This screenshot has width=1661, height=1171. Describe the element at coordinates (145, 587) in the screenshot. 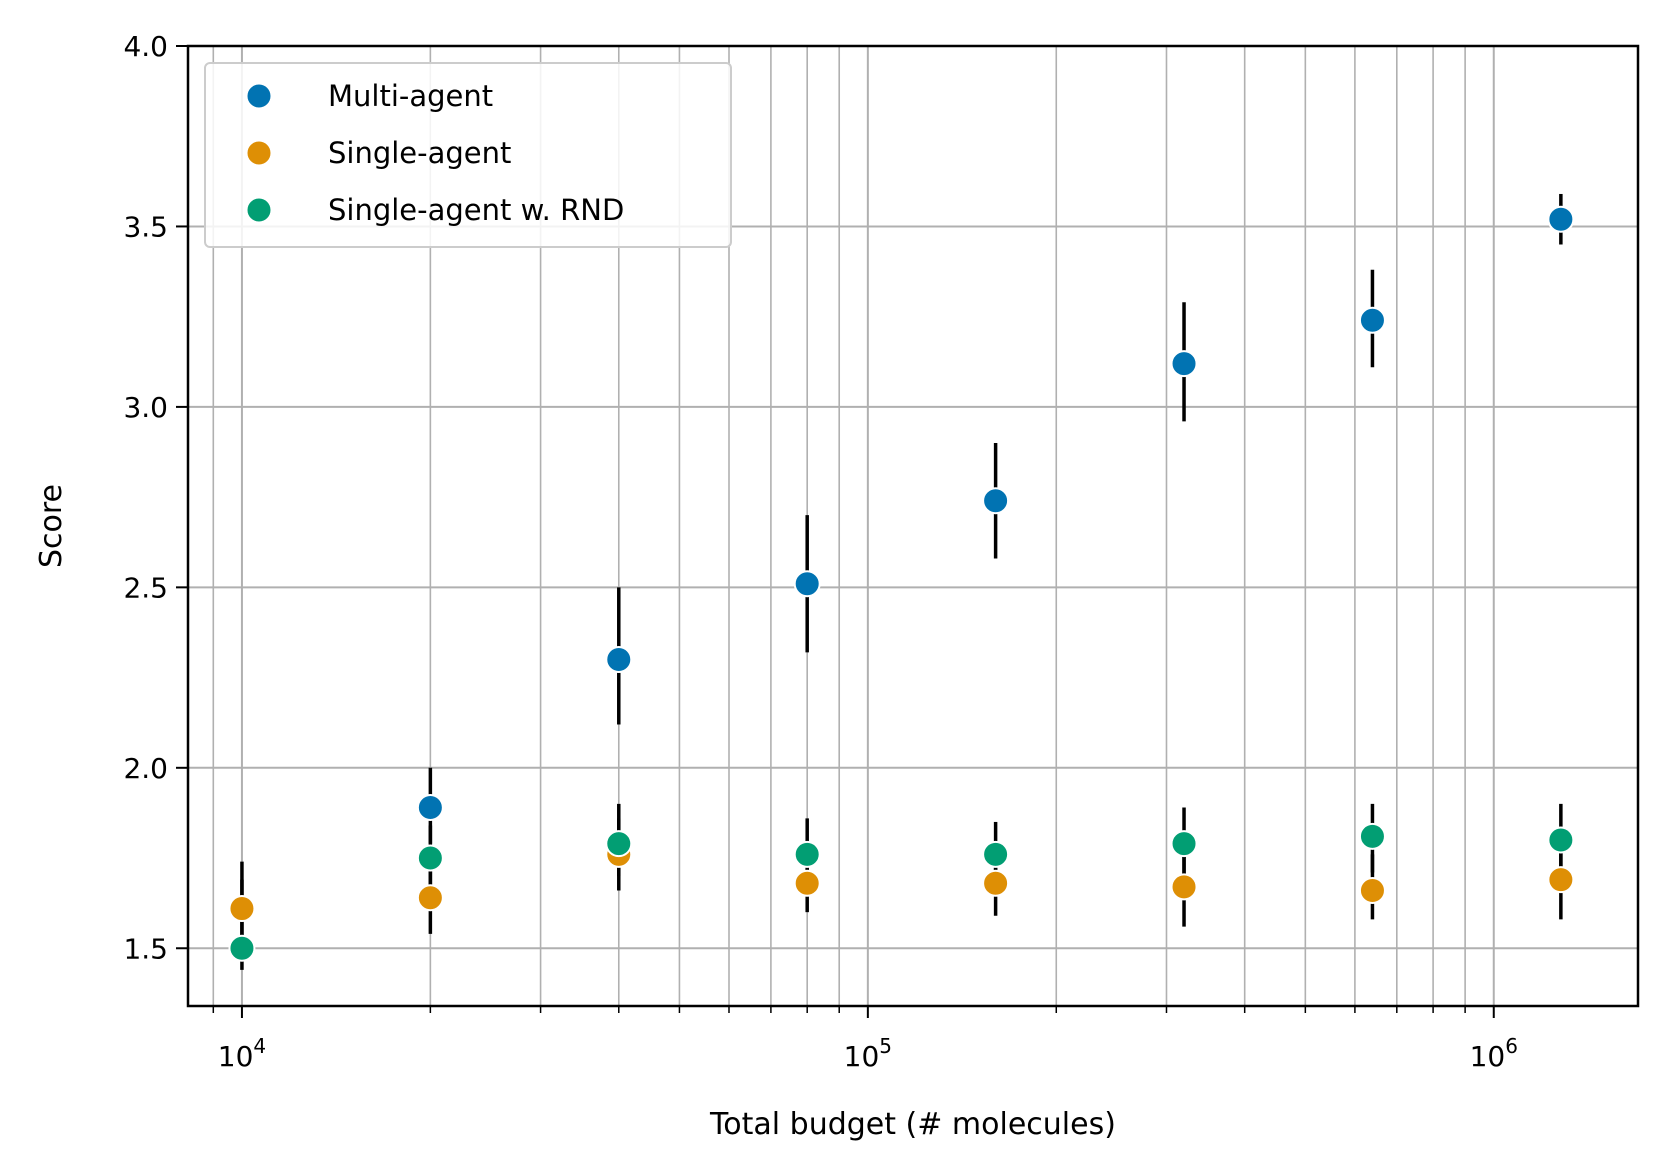

I see `y-tick-label: 2.5` at that location.